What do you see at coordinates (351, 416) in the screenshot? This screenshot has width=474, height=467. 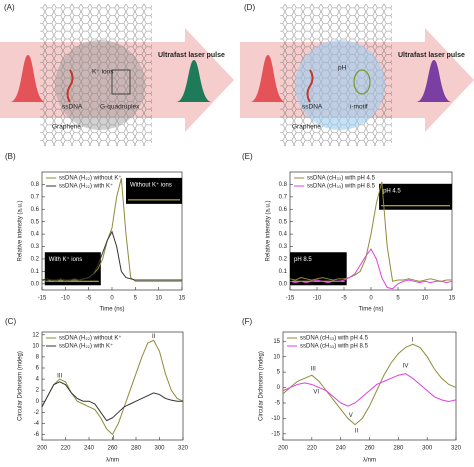 I see `peak-label: V` at bounding box center [351, 416].